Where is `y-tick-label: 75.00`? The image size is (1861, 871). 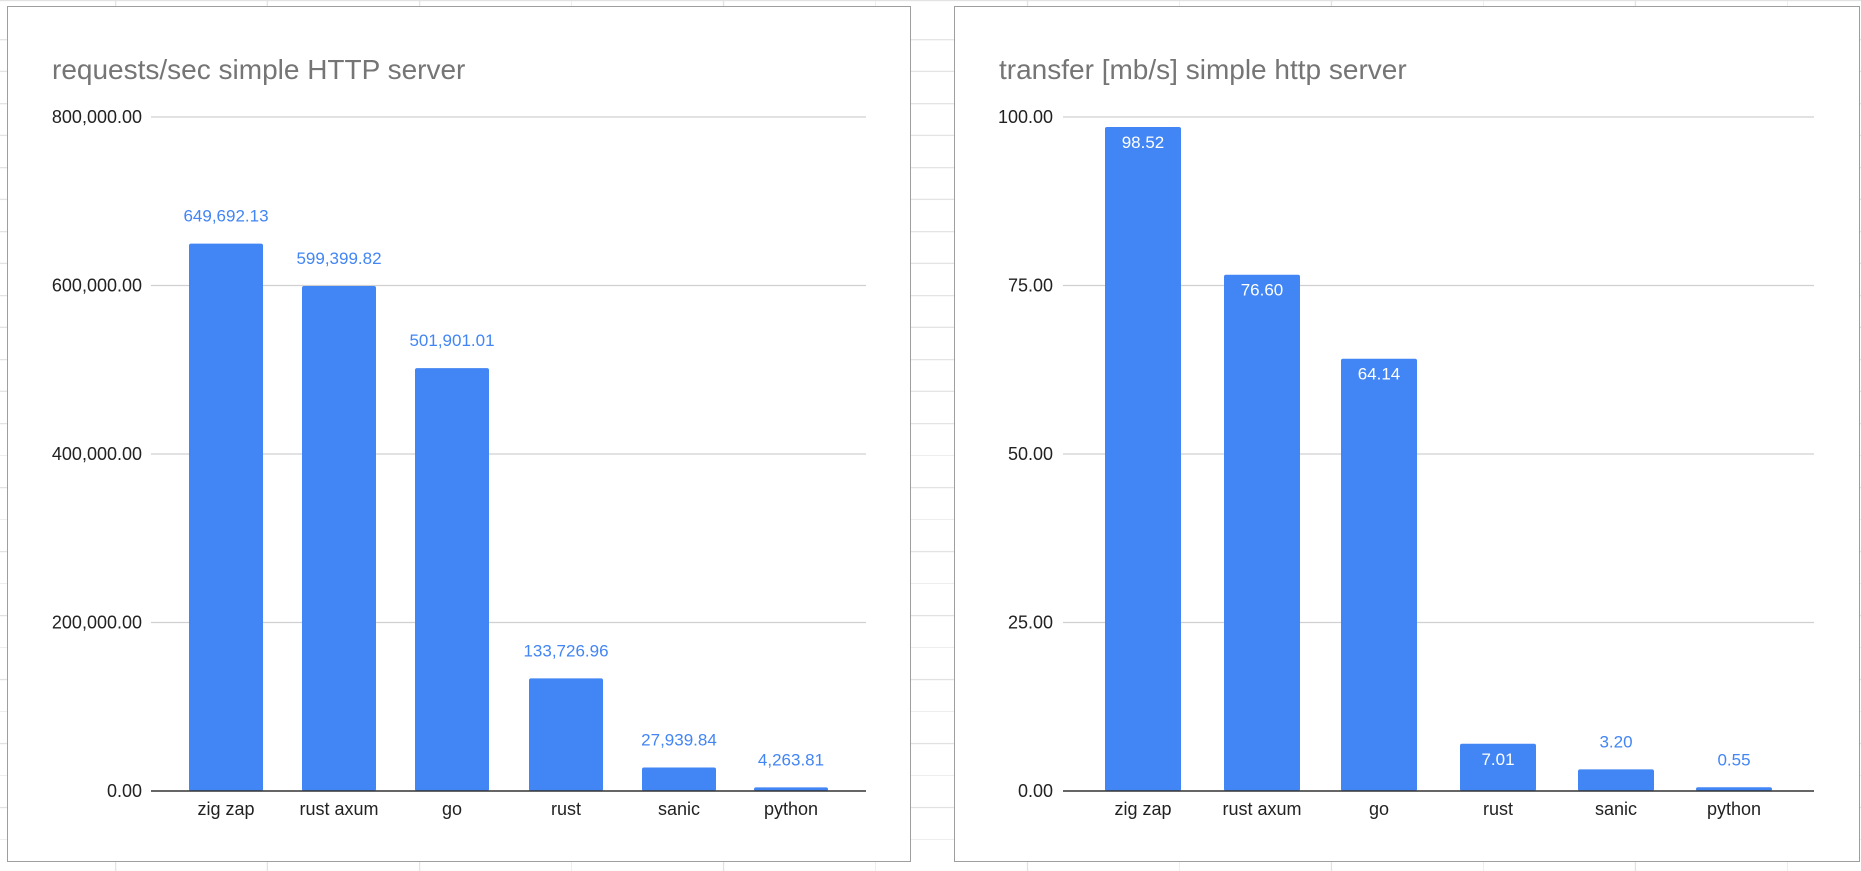 y-tick-label: 75.00 is located at coordinates (1030, 286).